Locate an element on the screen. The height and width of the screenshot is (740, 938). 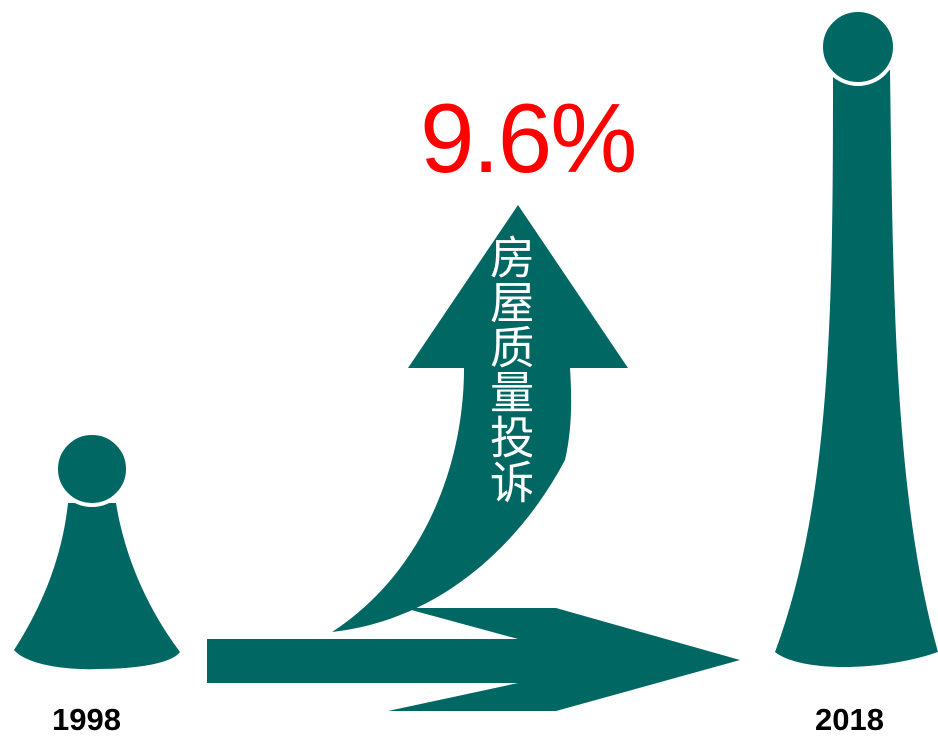
small-pawn-icon is located at coordinates (97, 550).